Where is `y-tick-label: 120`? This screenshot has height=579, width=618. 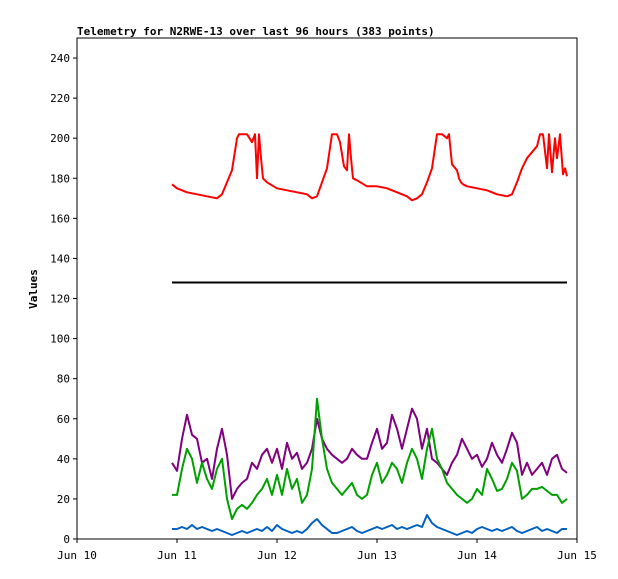 y-tick-label: 120 is located at coordinates (60, 299).